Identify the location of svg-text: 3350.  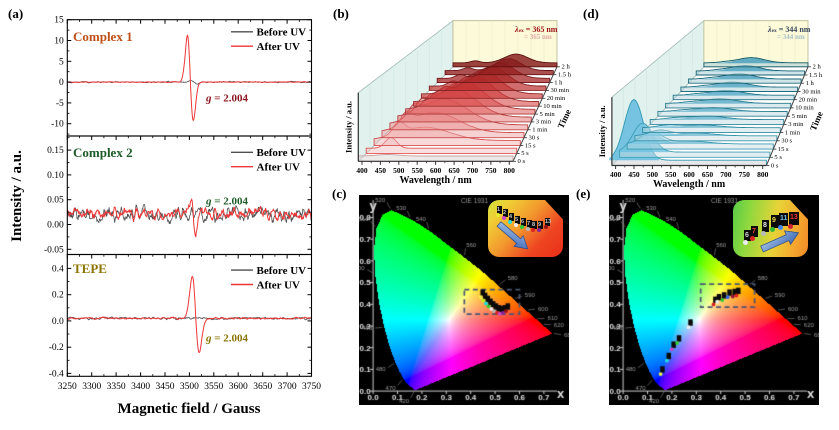
(116, 387).